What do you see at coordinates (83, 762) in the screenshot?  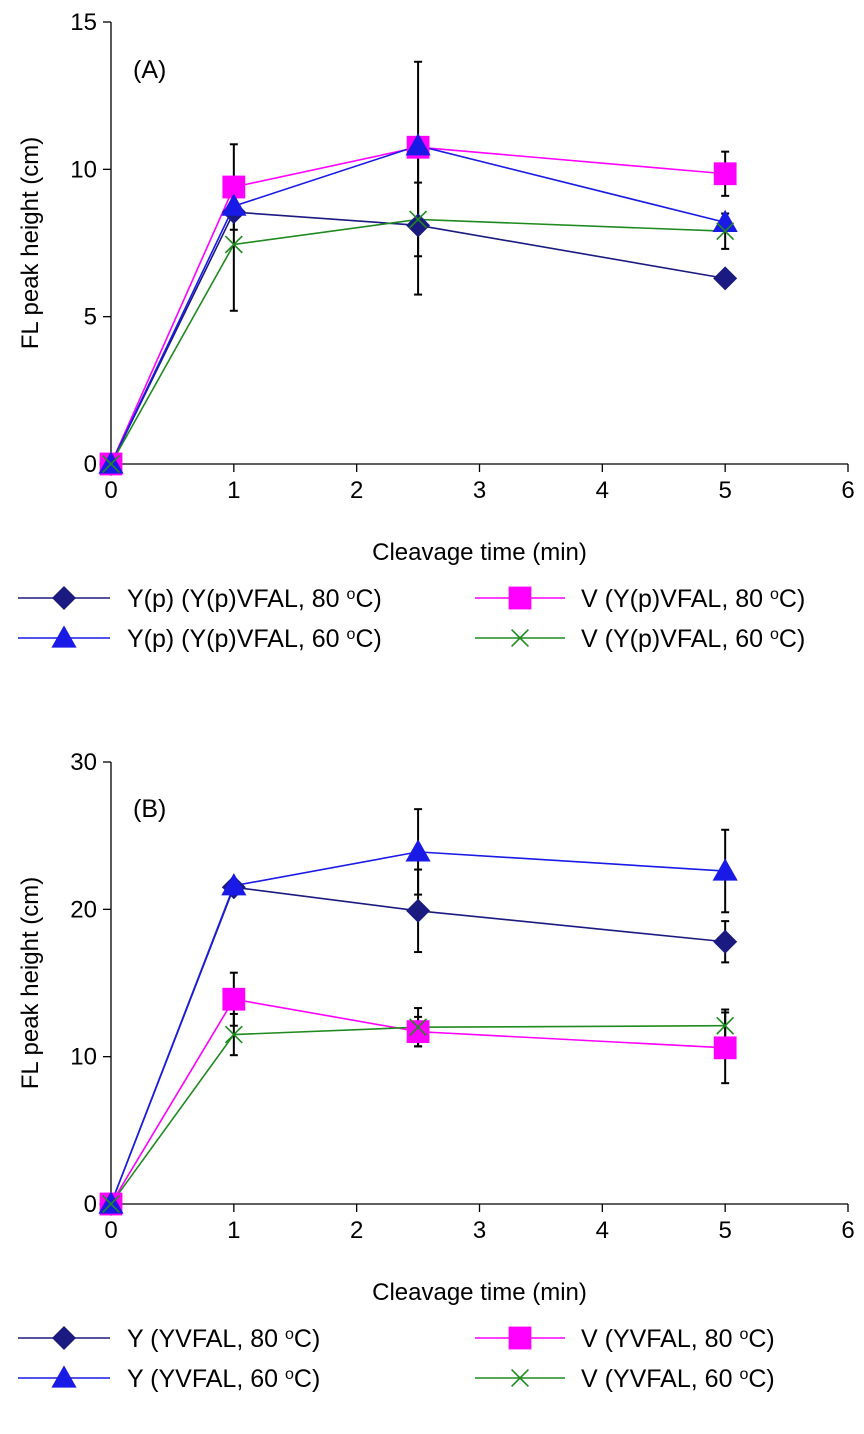 I see `y-tick-label: 30` at bounding box center [83, 762].